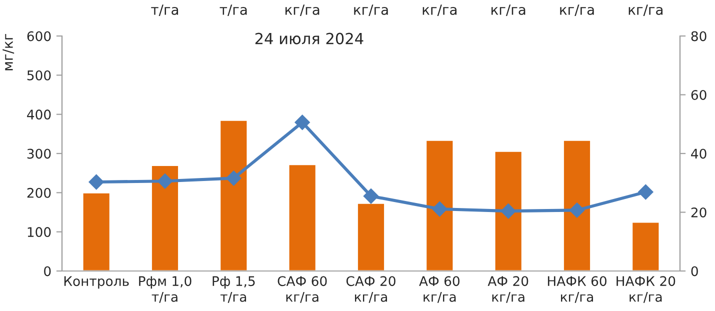  Describe the element at coordinates (8, 52) in the screenshot. I see `y-axis-title: мг/кг` at that location.